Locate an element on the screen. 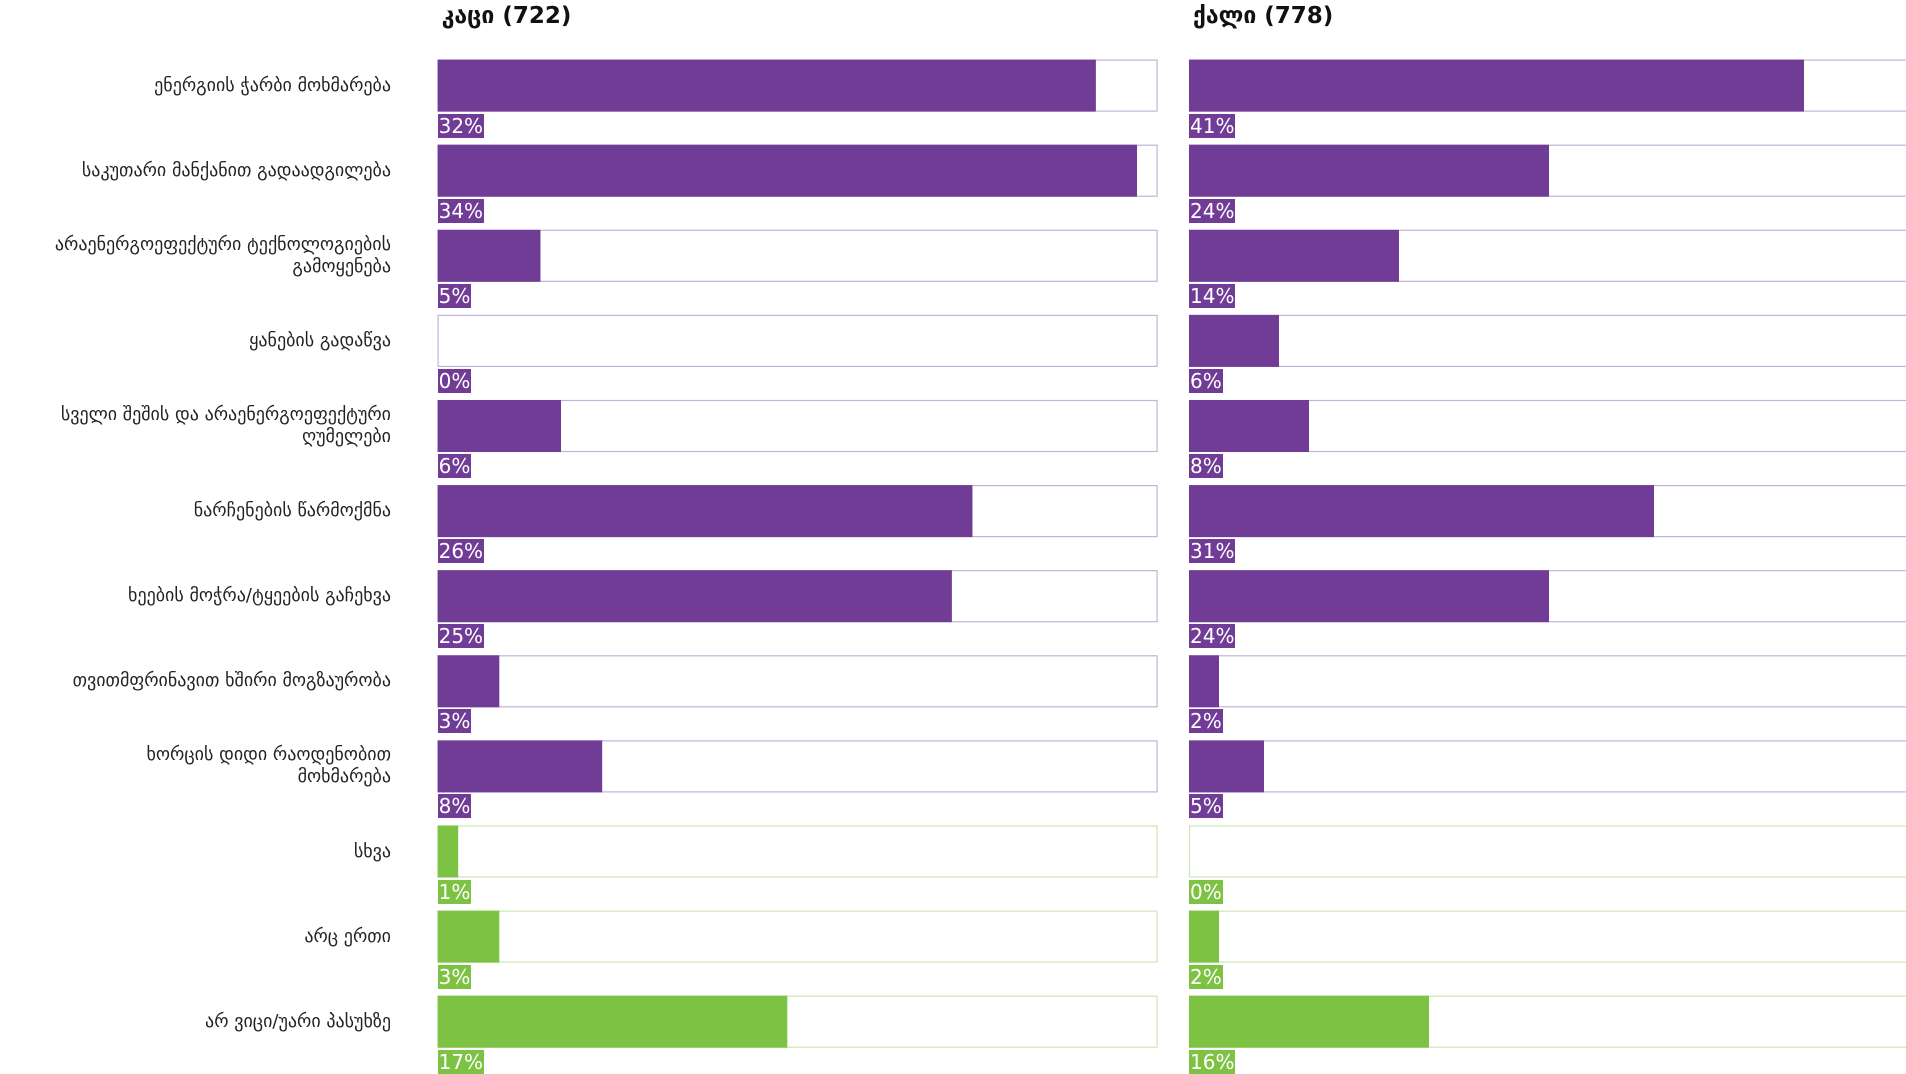 Image resolution: width=1906 pixels, height=1074 pixels. category-label: ენერგიის ჭარბი მოხმარება is located at coordinates (272, 85).